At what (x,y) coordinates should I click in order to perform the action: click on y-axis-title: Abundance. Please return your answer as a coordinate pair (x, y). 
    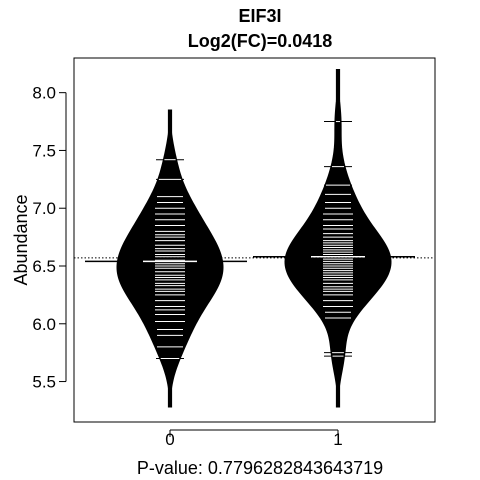
    Looking at the image, I should click on (21, 239).